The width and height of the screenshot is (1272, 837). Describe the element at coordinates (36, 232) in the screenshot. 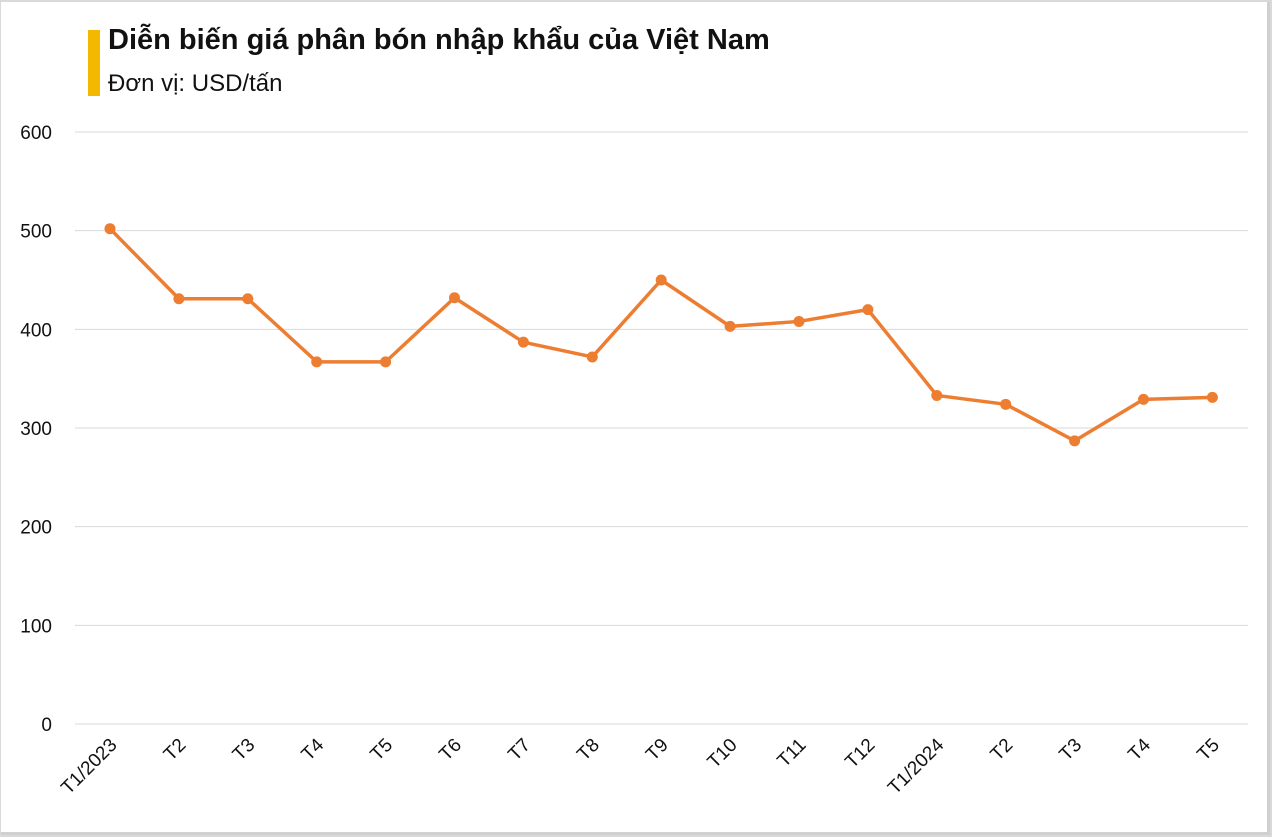

I see `y-tick-label: 500` at that location.